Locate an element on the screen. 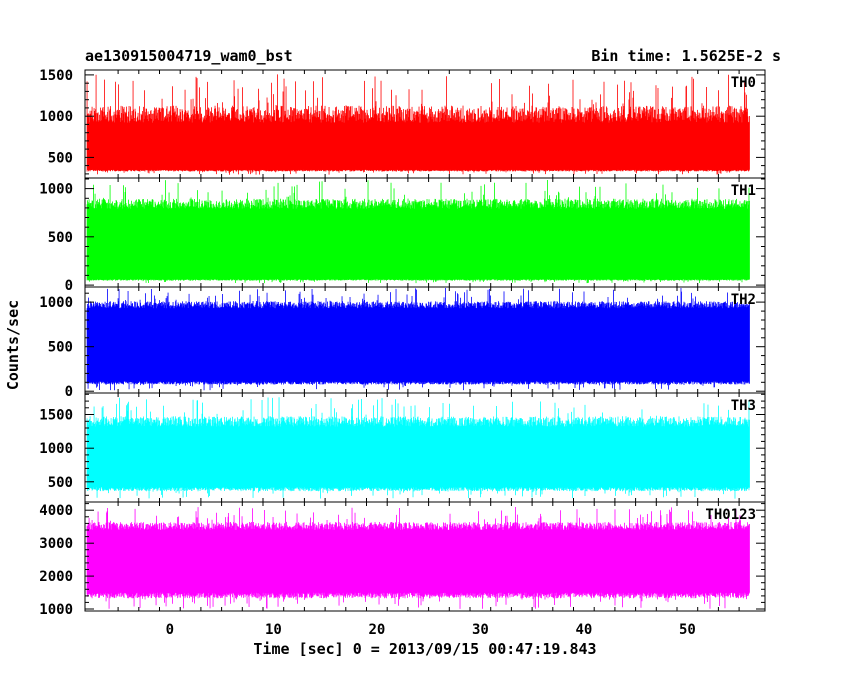 This screenshot has height=685, width=850. panel-th3: 500 1000 1500 TH3 is located at coordinates (402, 447).